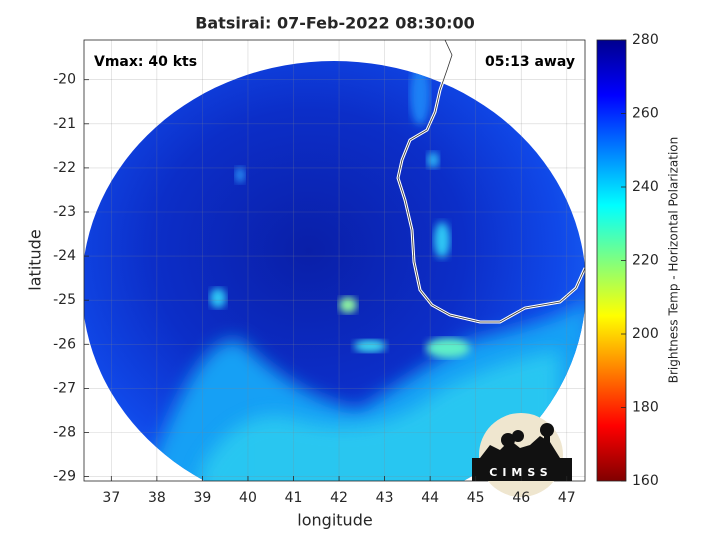 Image resolution: width=720 pixels, height=540 pixels. Describe the element at coordinates (520, 472) in the screenshot. I see `logo-text: CIMSS` at that location.